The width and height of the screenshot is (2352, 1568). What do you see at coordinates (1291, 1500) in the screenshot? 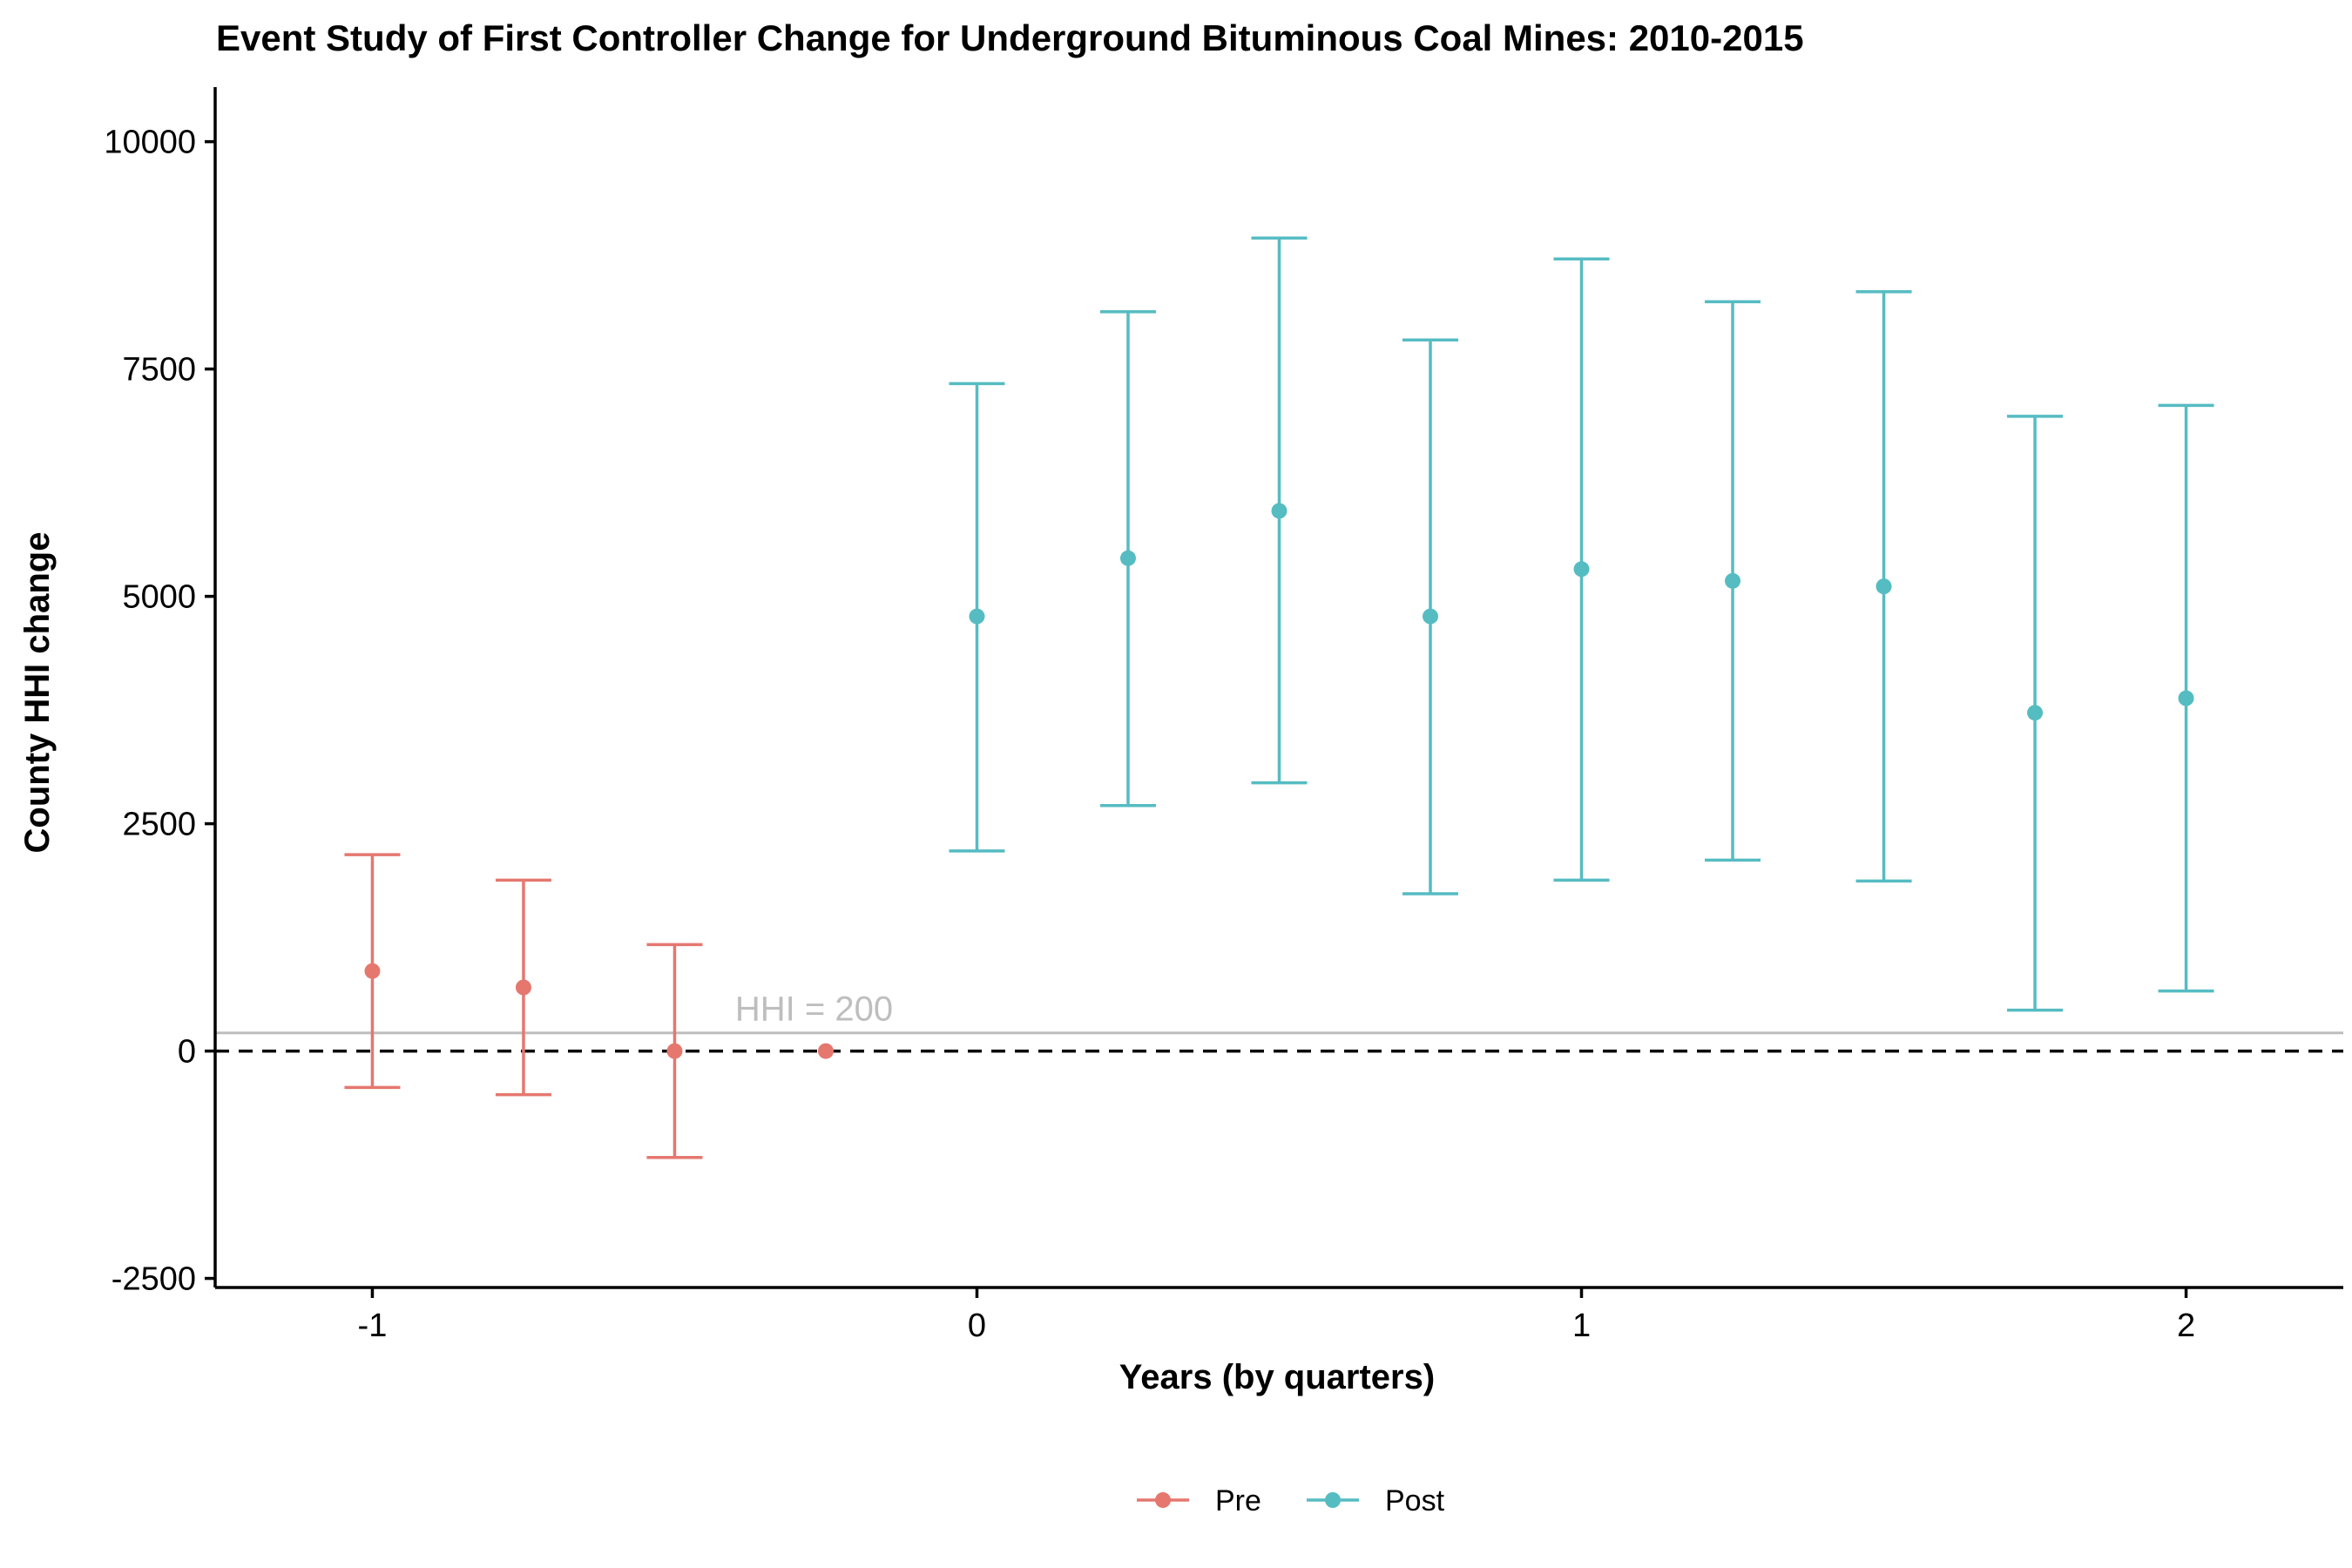
I see `legend: Pre Post` at bounding box center [1291, 1500].